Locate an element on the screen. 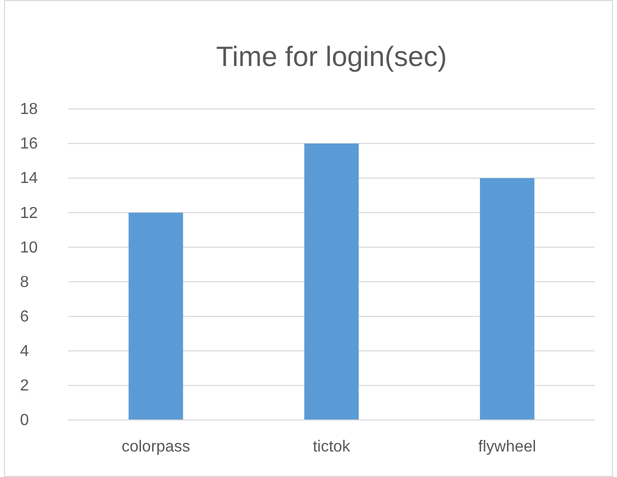  y-tick-label: 10 is located at coordinates (29, 247).